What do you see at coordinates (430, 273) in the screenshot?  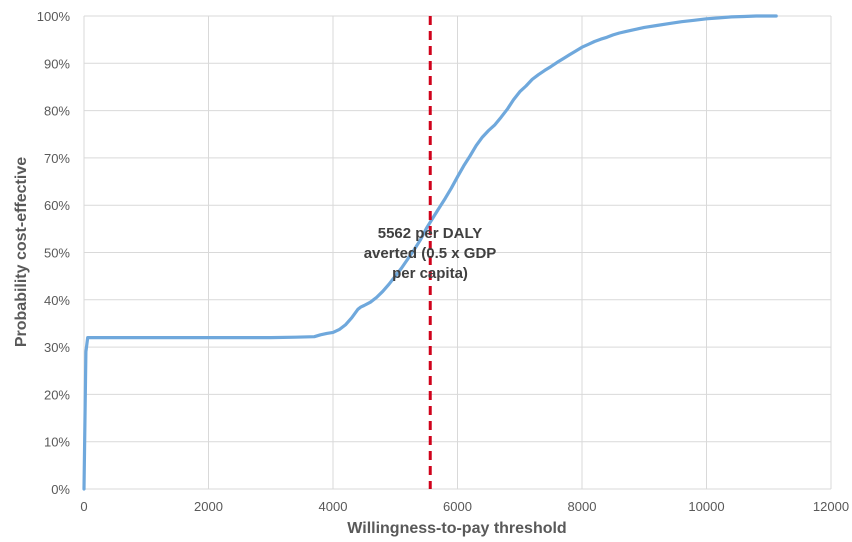 I see `annotation-line-3: per capita)` at bounding box center [430, 273].